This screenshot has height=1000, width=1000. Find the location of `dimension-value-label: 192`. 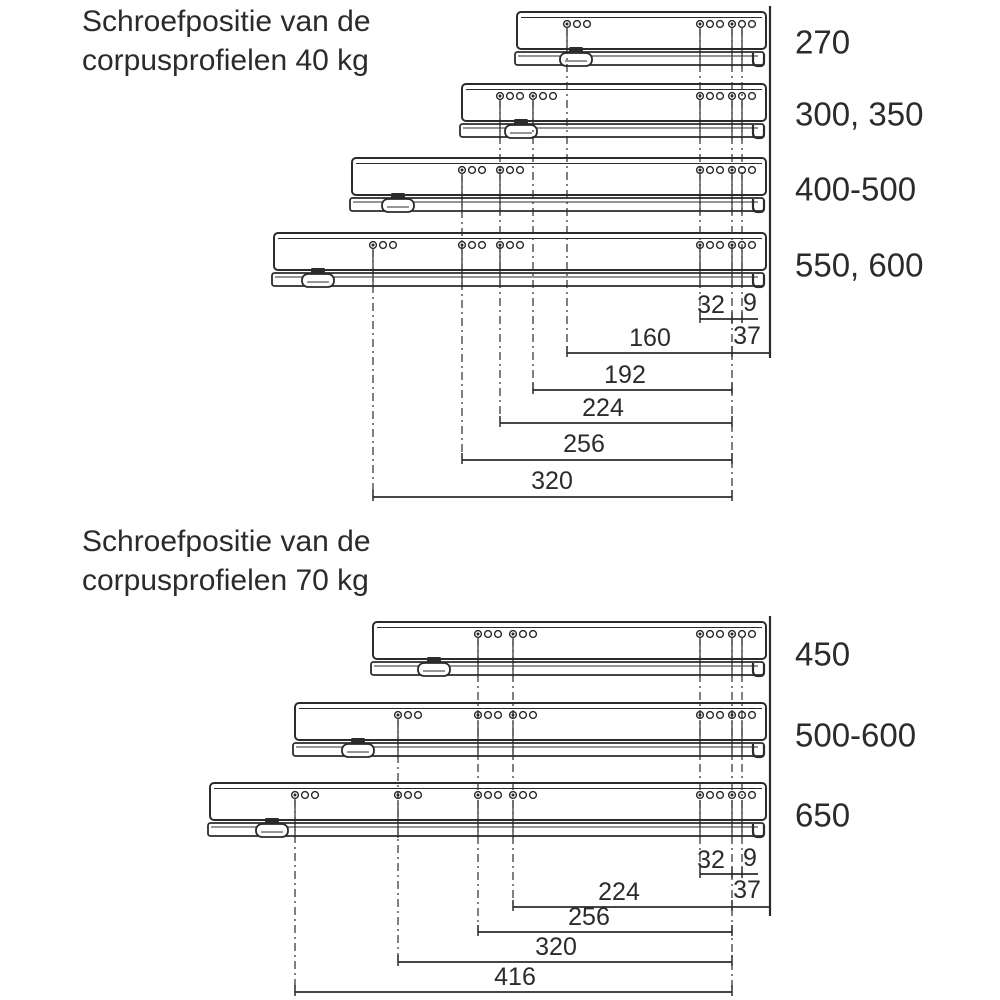

dimension-value-label: 192 is located at coordinates (625, 375).